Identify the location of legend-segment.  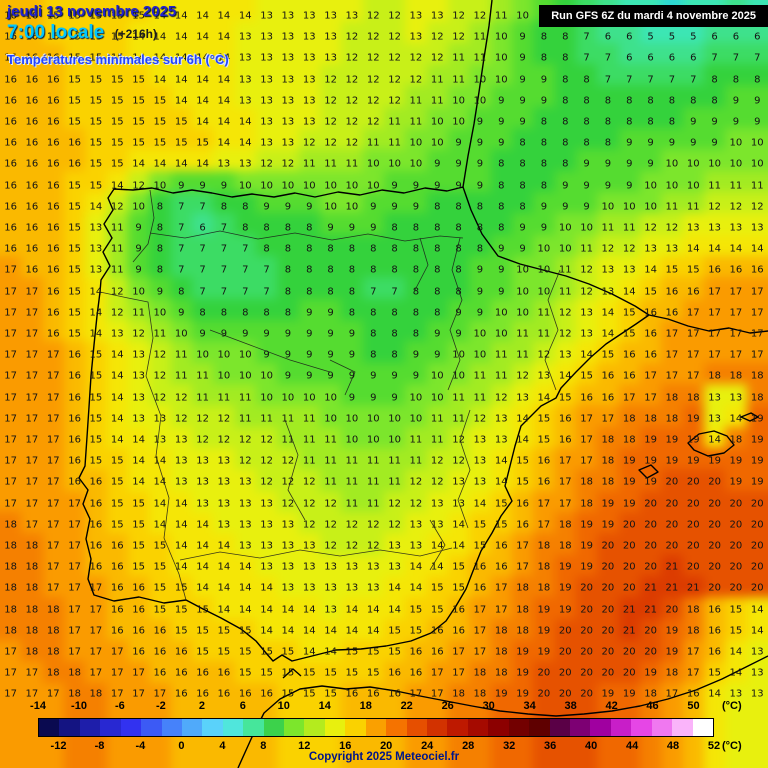
(641, 727).